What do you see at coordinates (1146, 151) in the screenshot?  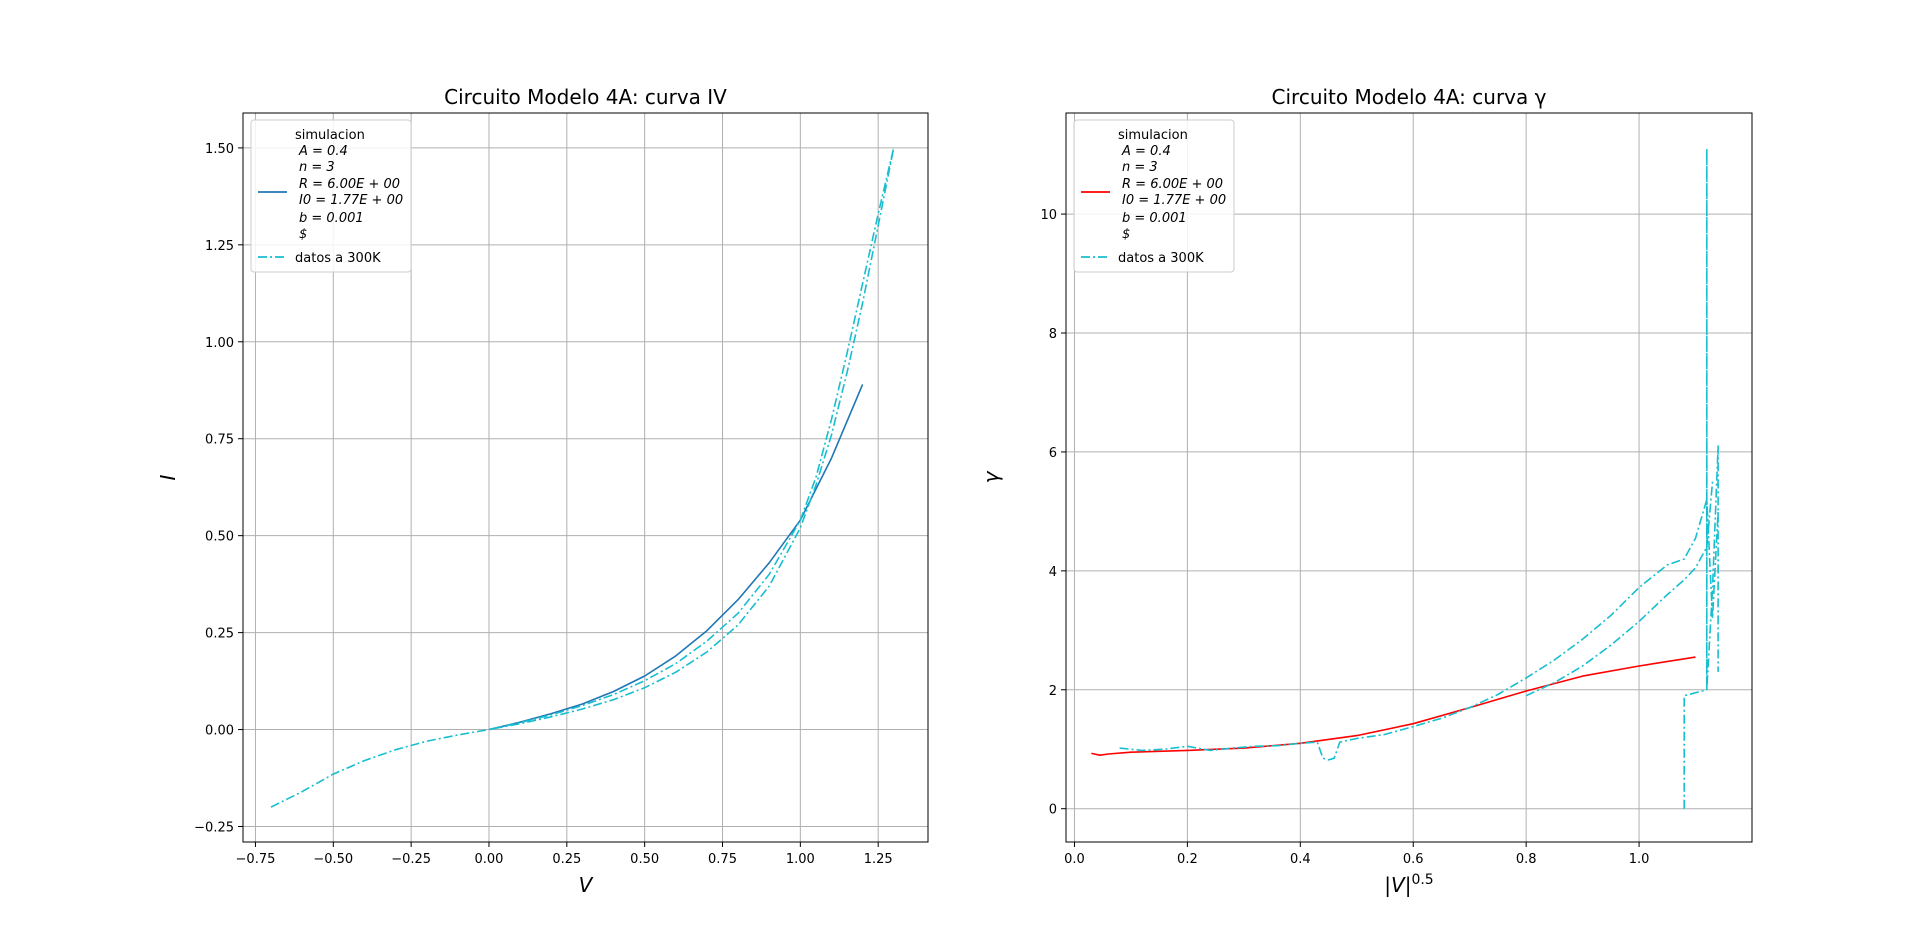 I see `gamma-legend-param: A = 0.4` at bounding box center [1146, 151].